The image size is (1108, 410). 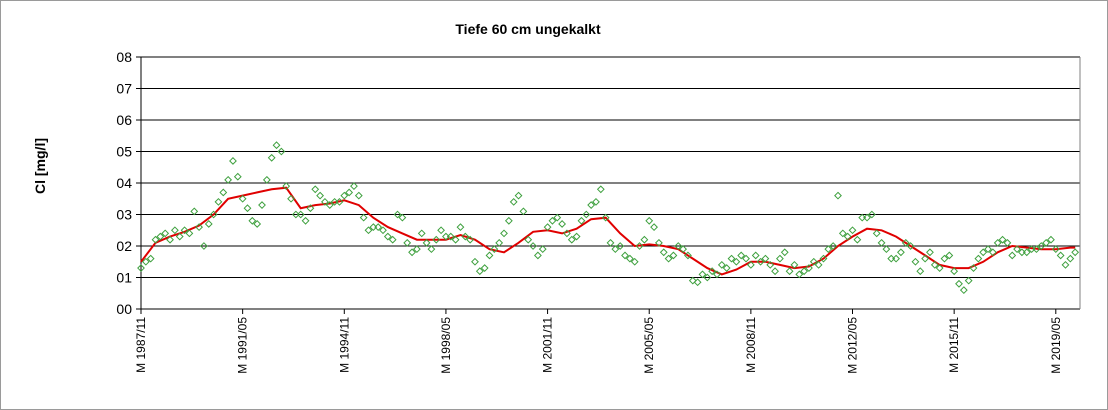 I want to click on y-tick-label: 06, so click(x=124, y=120).